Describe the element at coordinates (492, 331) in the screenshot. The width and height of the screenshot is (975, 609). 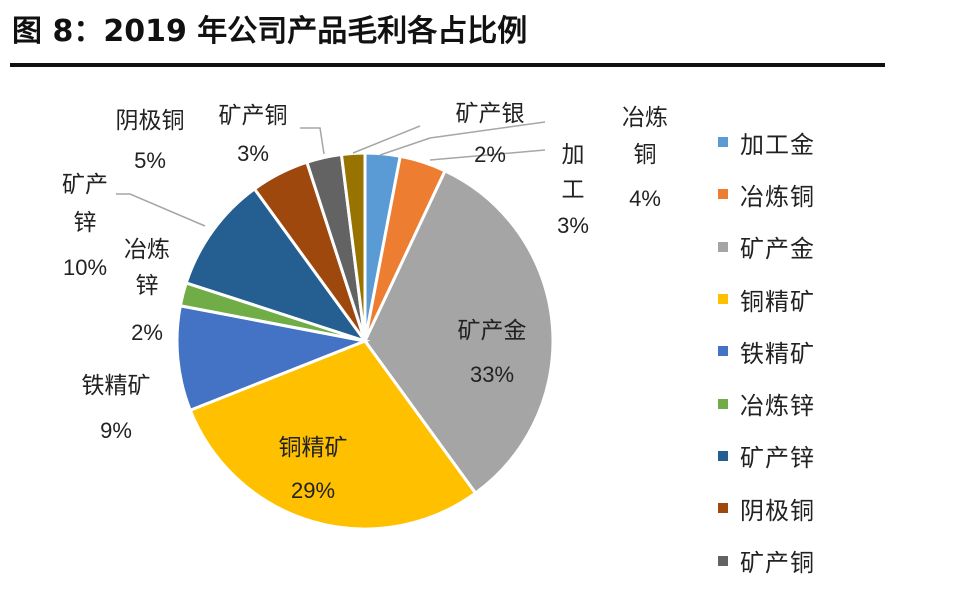
I see `slice-name-label-2: 矿产金` at that location.